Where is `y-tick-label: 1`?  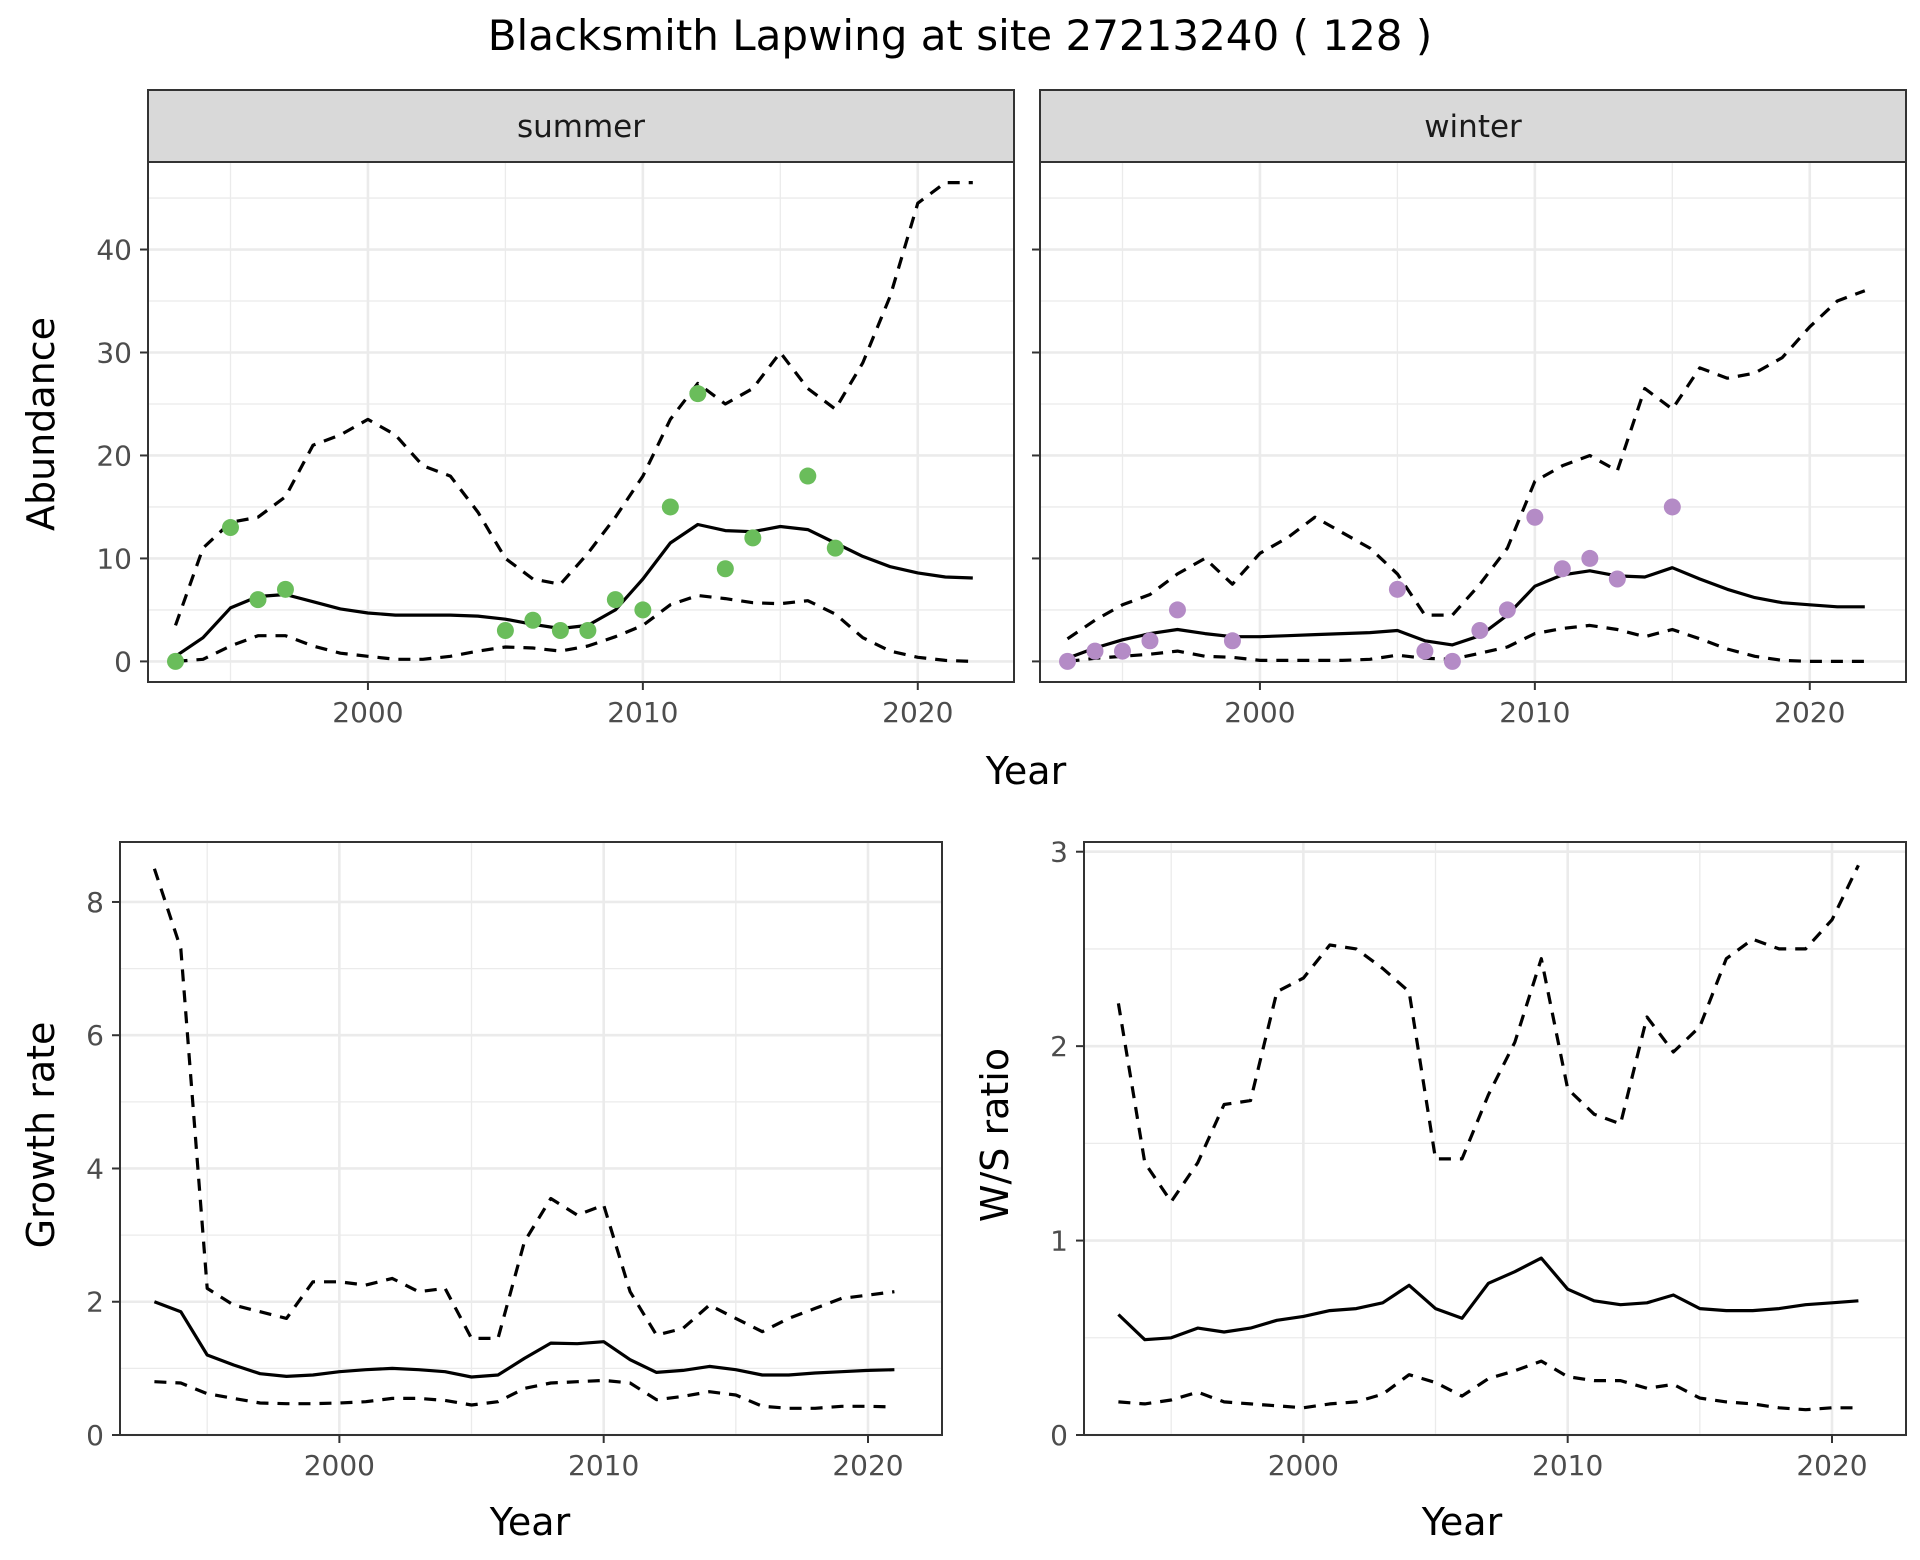
y-tick-label: 1 is located at coordinates (1059, 1241).